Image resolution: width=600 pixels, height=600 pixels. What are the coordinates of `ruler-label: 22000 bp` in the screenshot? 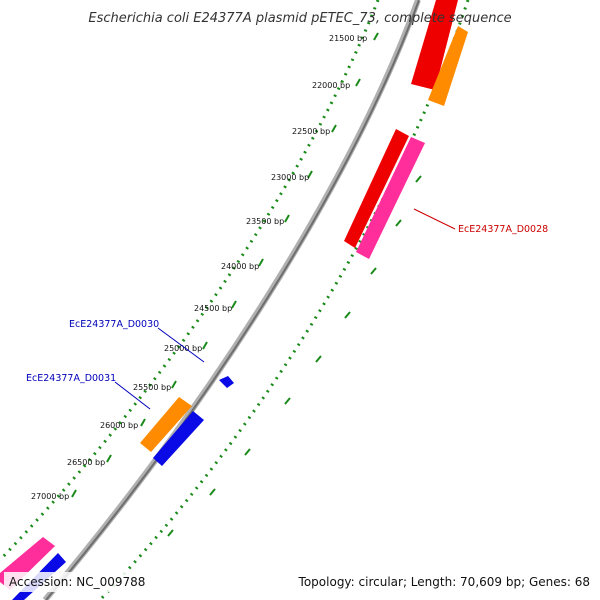 It's located at (331, 85).